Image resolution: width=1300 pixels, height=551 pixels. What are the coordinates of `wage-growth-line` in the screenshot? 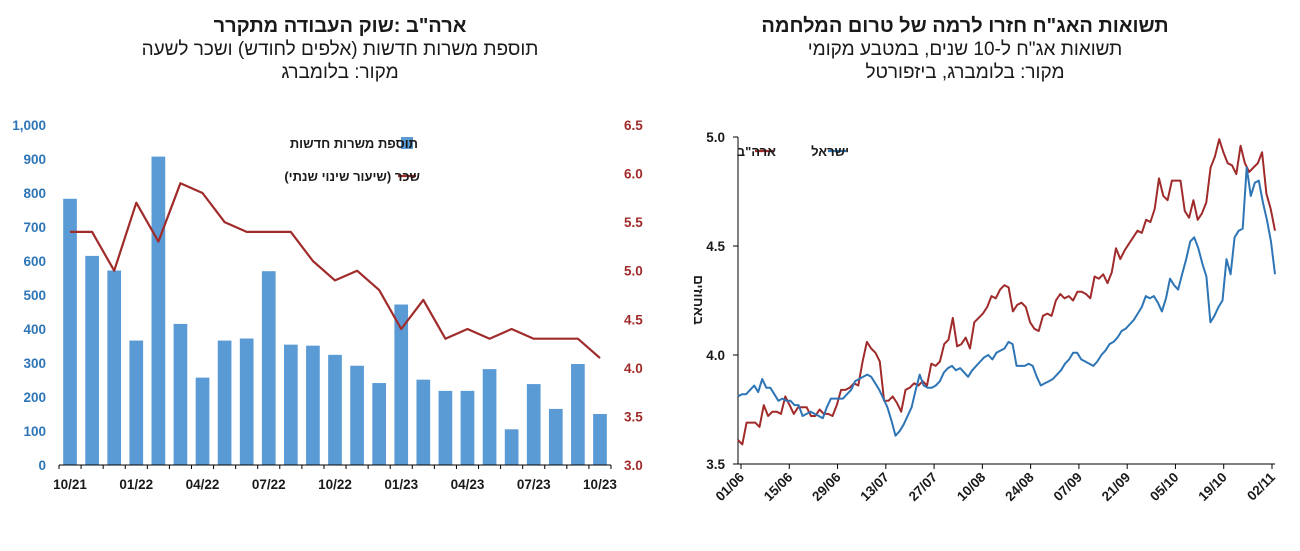 It's located at (335, 270).